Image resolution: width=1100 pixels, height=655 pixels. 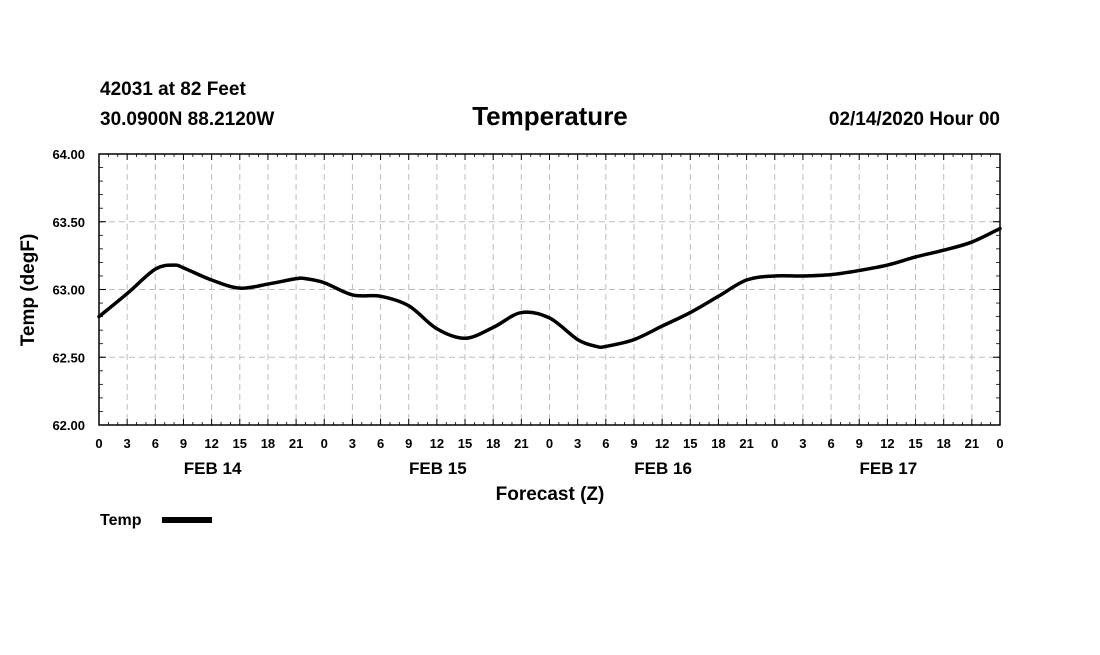 I want to click on y-tick-label: 64.00, so click(x=68, y=154).